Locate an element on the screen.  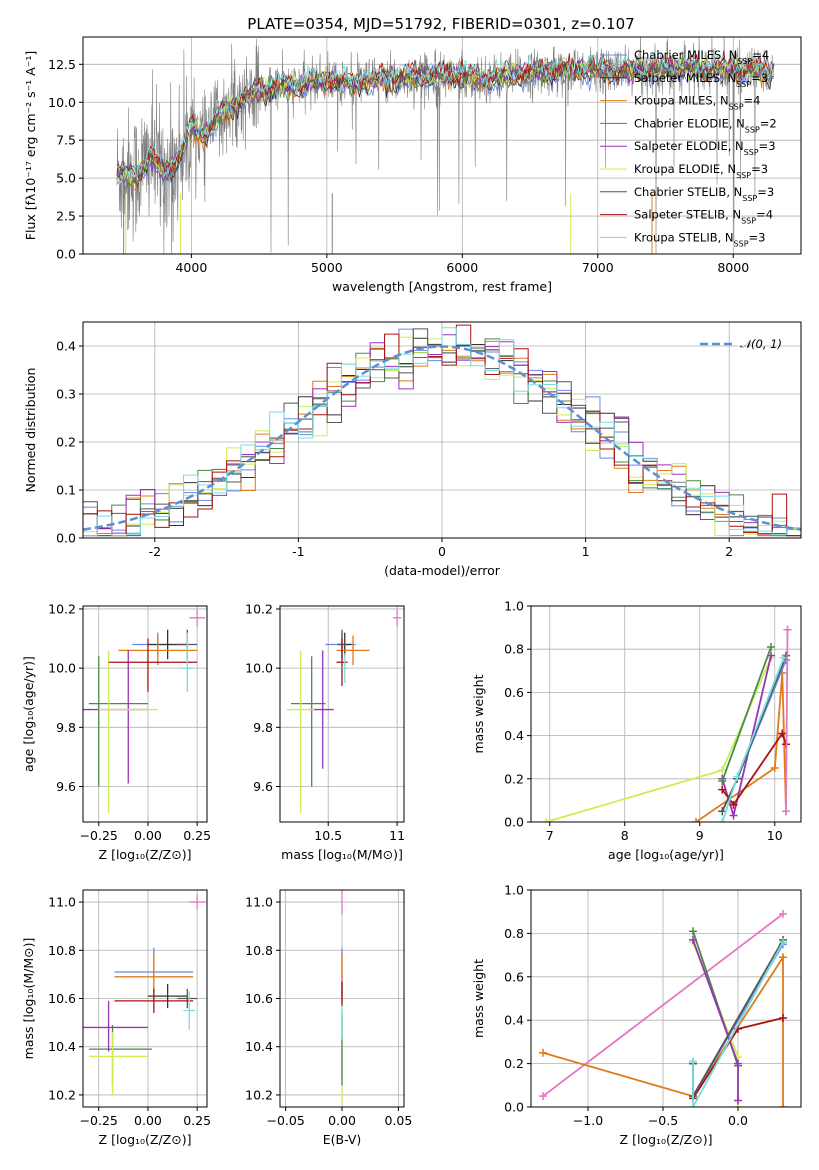
model-spectrum is located at coordinates (445, 117).